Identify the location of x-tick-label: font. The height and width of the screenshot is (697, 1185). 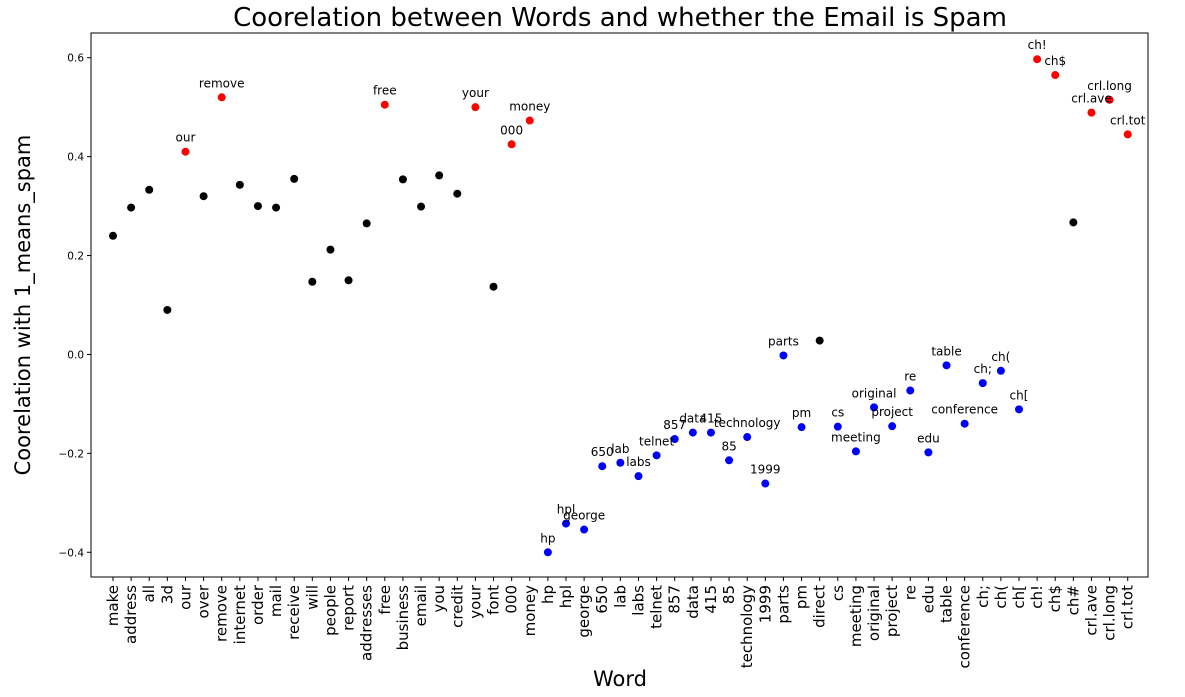
(494, 600).